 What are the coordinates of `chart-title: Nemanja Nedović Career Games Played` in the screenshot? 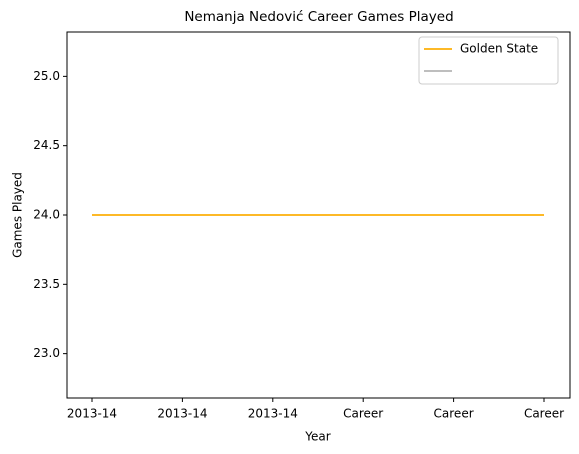 It's located at (318, 17).